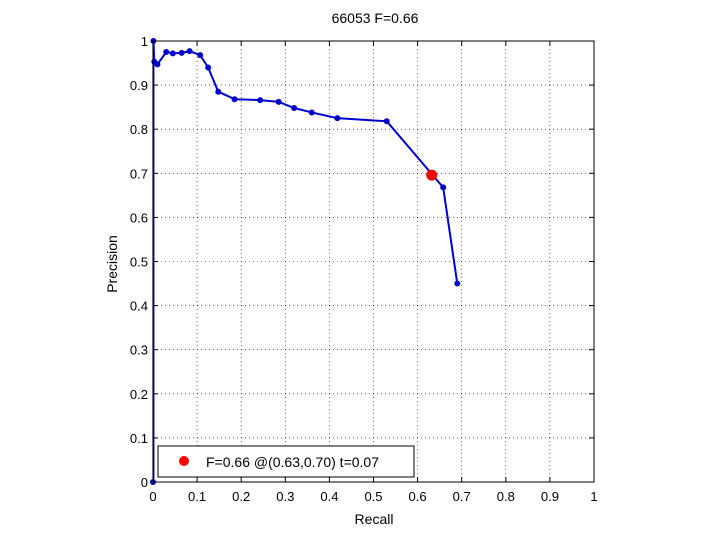 Image resolution: width=720 pixels, height=540 pixels. I want to click on y-tick-label: 0.8, so click(139, 129).